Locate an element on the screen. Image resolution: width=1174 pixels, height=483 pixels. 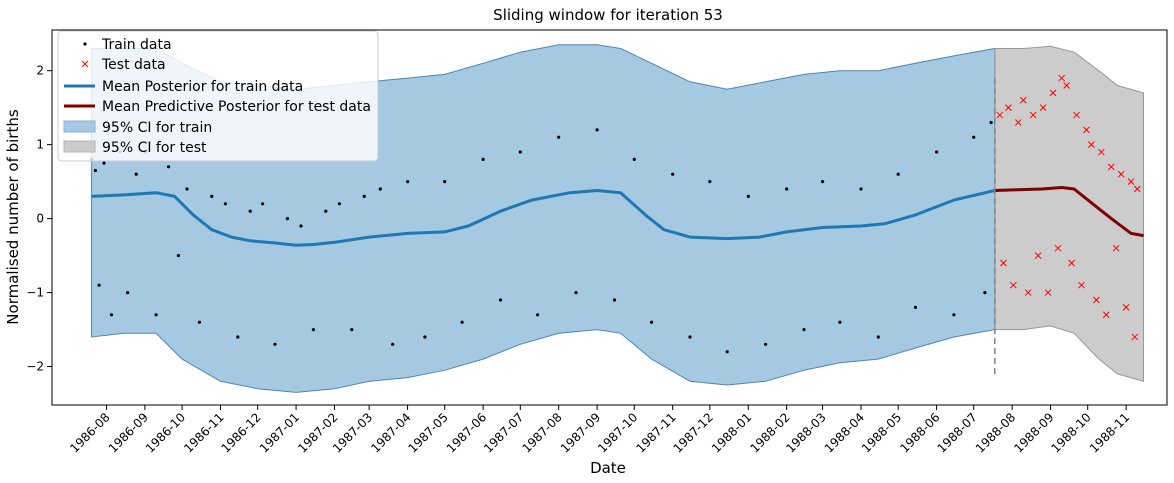
legend-label-ci-train: 95% CI for train is located at coordinates (157, 128).